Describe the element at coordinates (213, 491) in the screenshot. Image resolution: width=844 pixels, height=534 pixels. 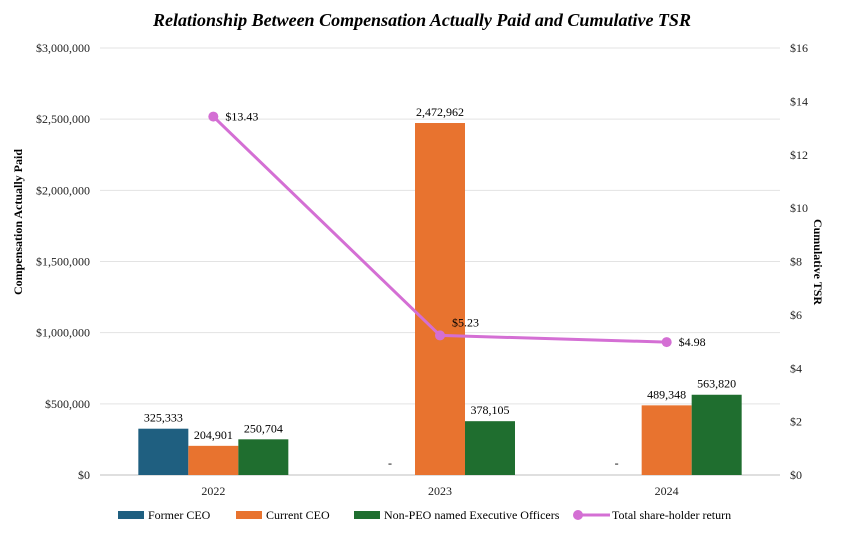
I see `x-tick-label: 2022` at that location.